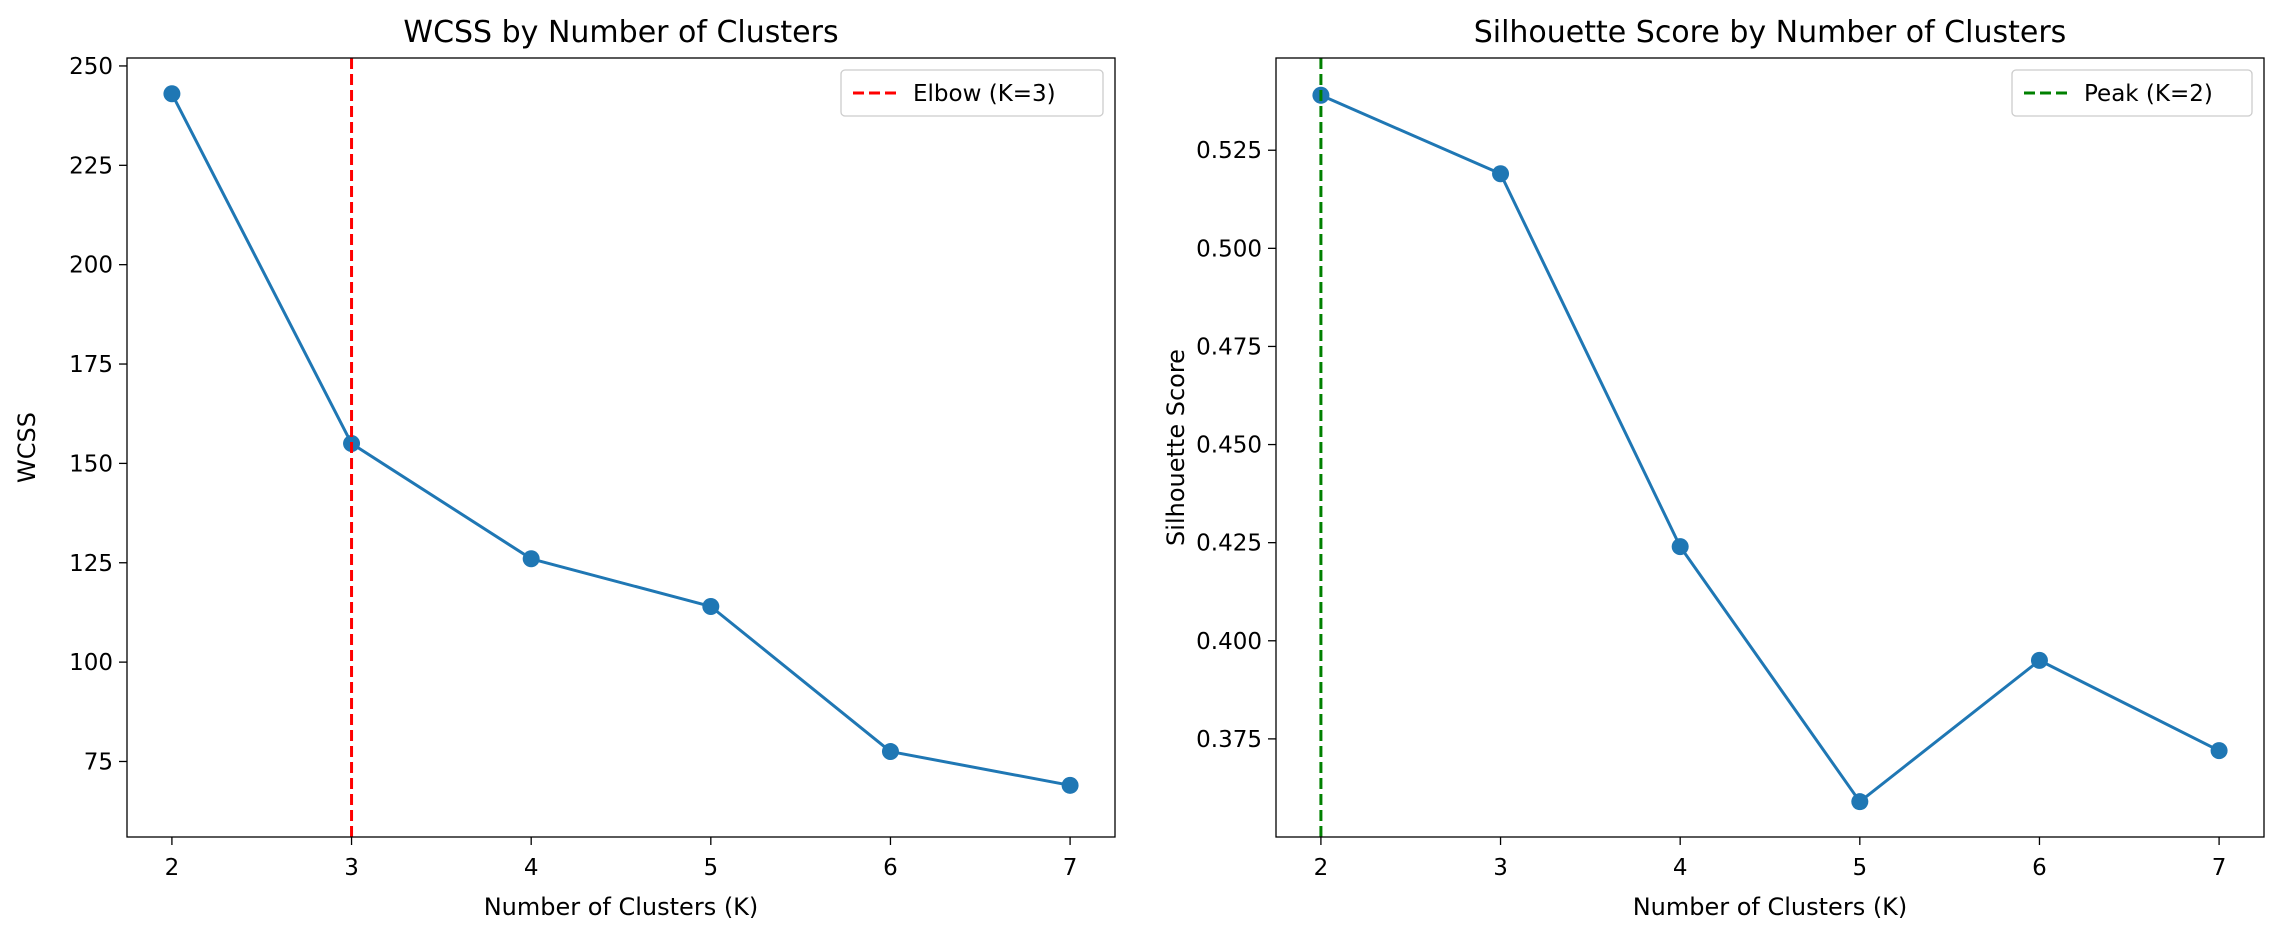 The height and width of the screenshot is (940, 2284). I want to click on y-tick-label: 175, so click(91, 365).